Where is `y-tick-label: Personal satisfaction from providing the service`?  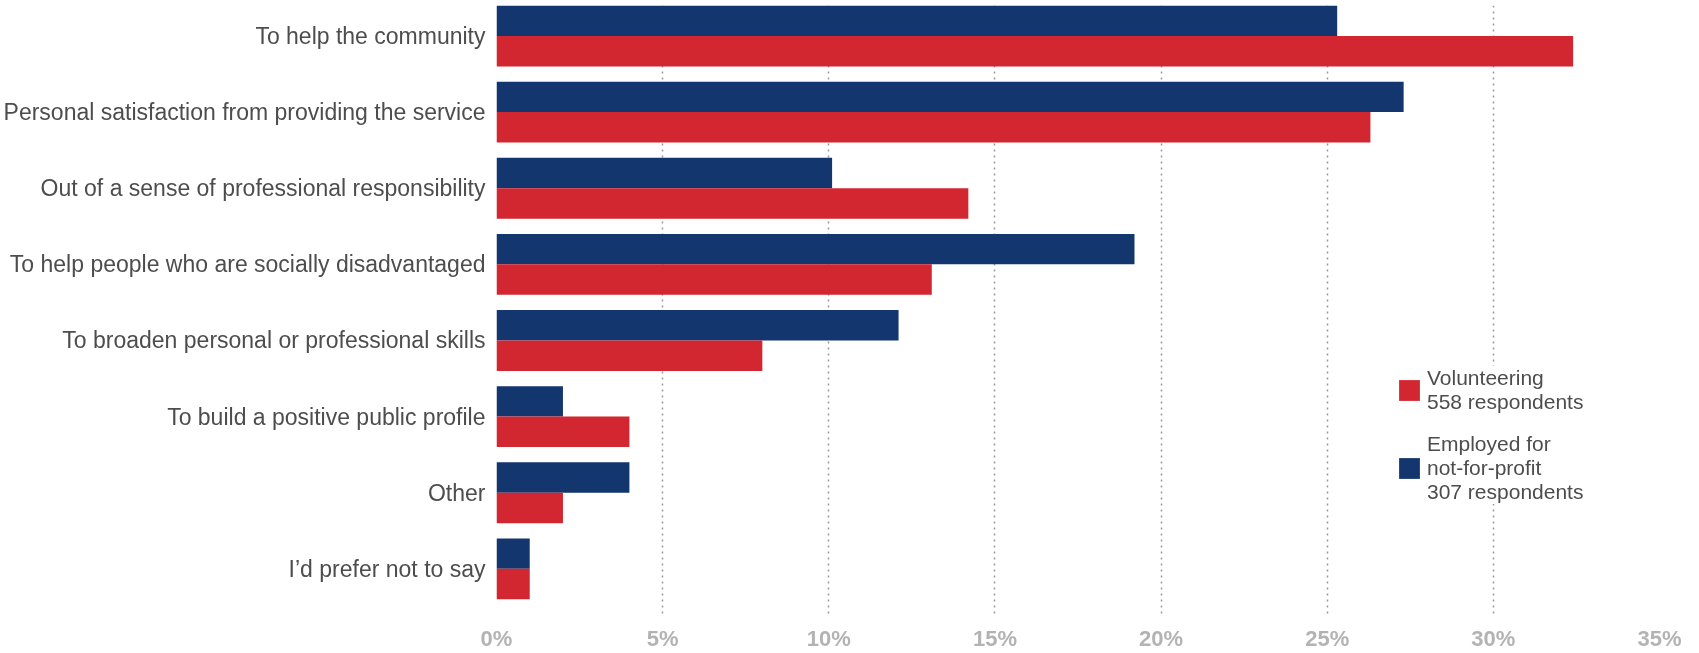 y-tick-label: Personal satisfaction from providing the service is located at coordinates (244, 112).